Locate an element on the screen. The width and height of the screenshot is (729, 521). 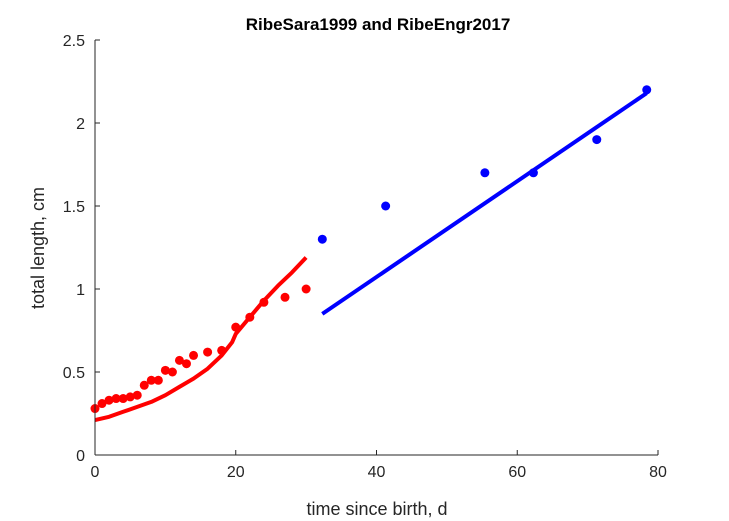
x-tick-label: 0 is located at coordinates (95, 472).